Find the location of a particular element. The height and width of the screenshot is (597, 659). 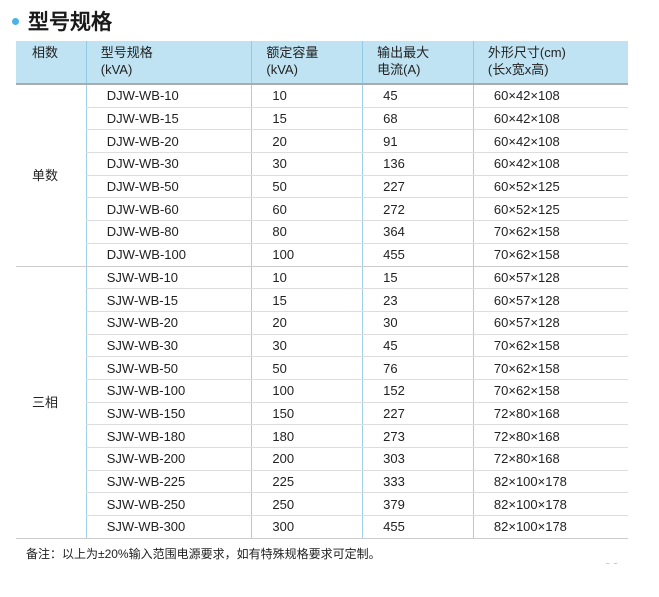

table-cell: SJW-WB-100 is located at coordinates (168, 391).